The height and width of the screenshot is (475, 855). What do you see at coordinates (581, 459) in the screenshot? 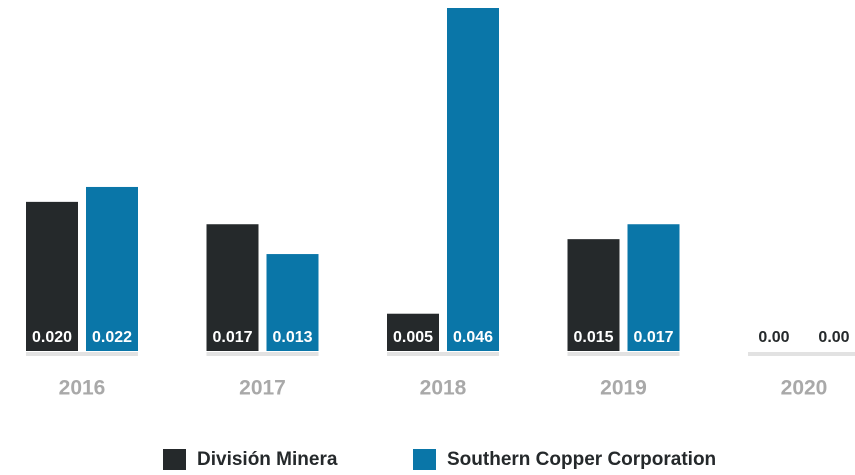
I see `legend-label: Southern Copper Corporation` at bounding box center [581, 459].